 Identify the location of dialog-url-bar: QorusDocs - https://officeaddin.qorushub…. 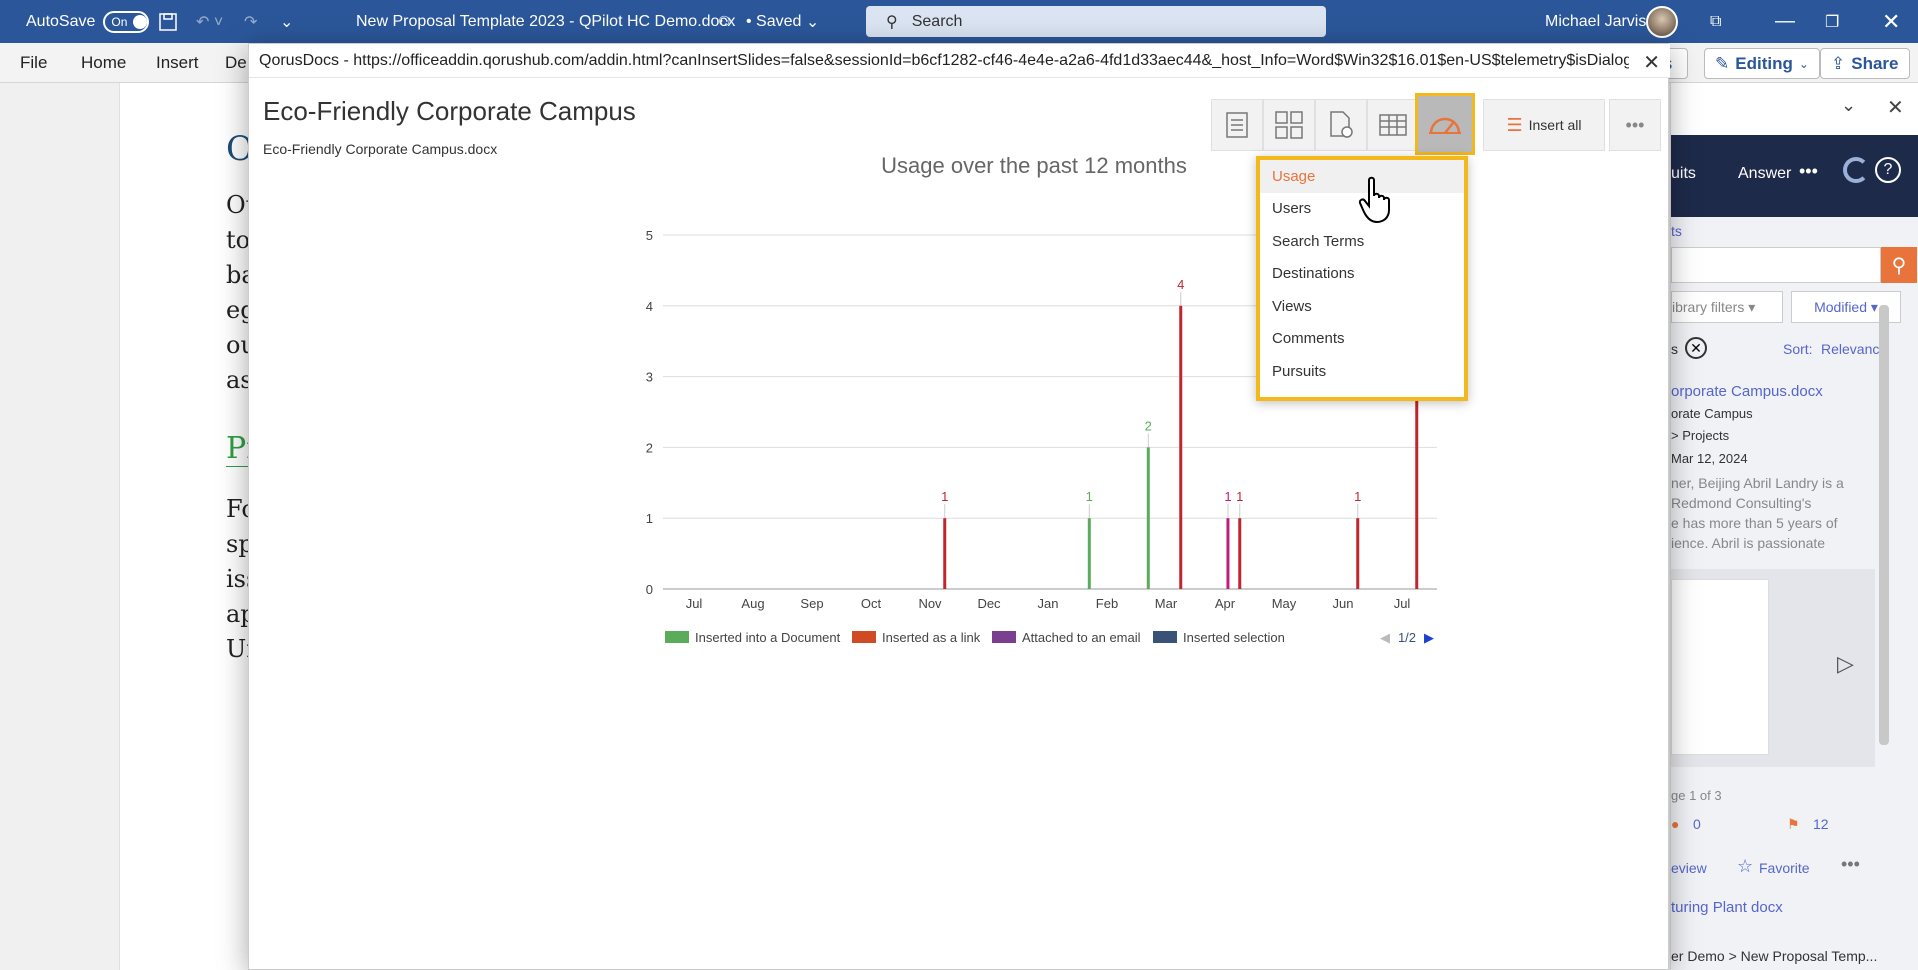
(959, 61).